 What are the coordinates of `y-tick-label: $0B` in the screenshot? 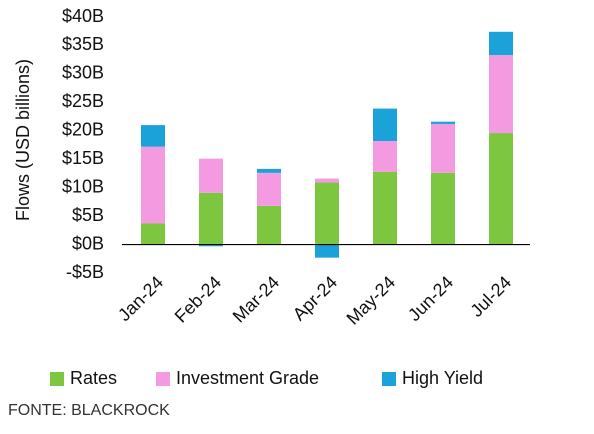 It's located at (88, 243).